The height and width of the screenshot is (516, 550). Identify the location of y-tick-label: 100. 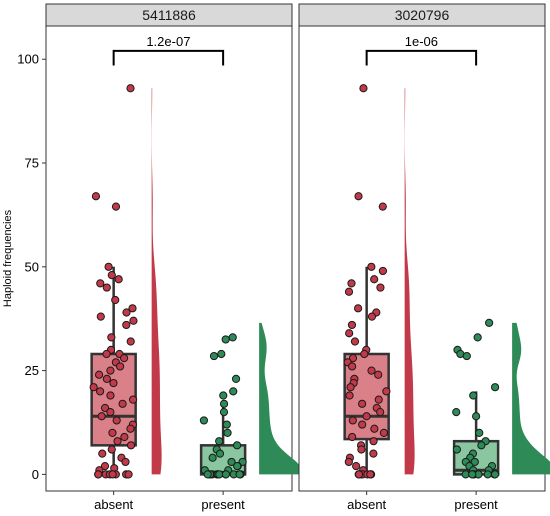
(28, 59).